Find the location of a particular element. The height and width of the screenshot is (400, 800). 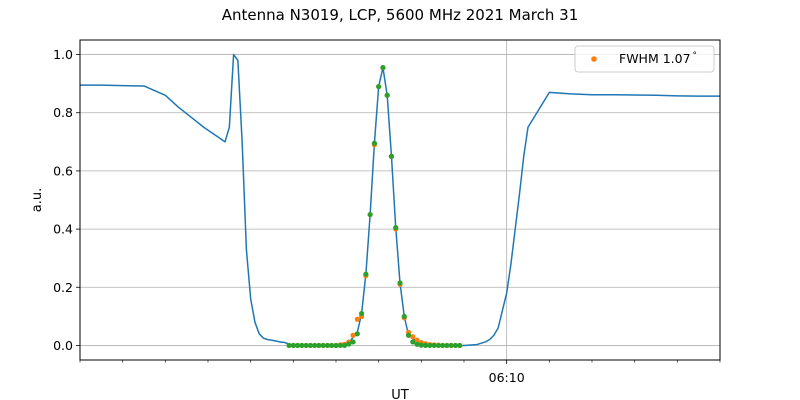

legend-box is located at coordinates (644, 59).